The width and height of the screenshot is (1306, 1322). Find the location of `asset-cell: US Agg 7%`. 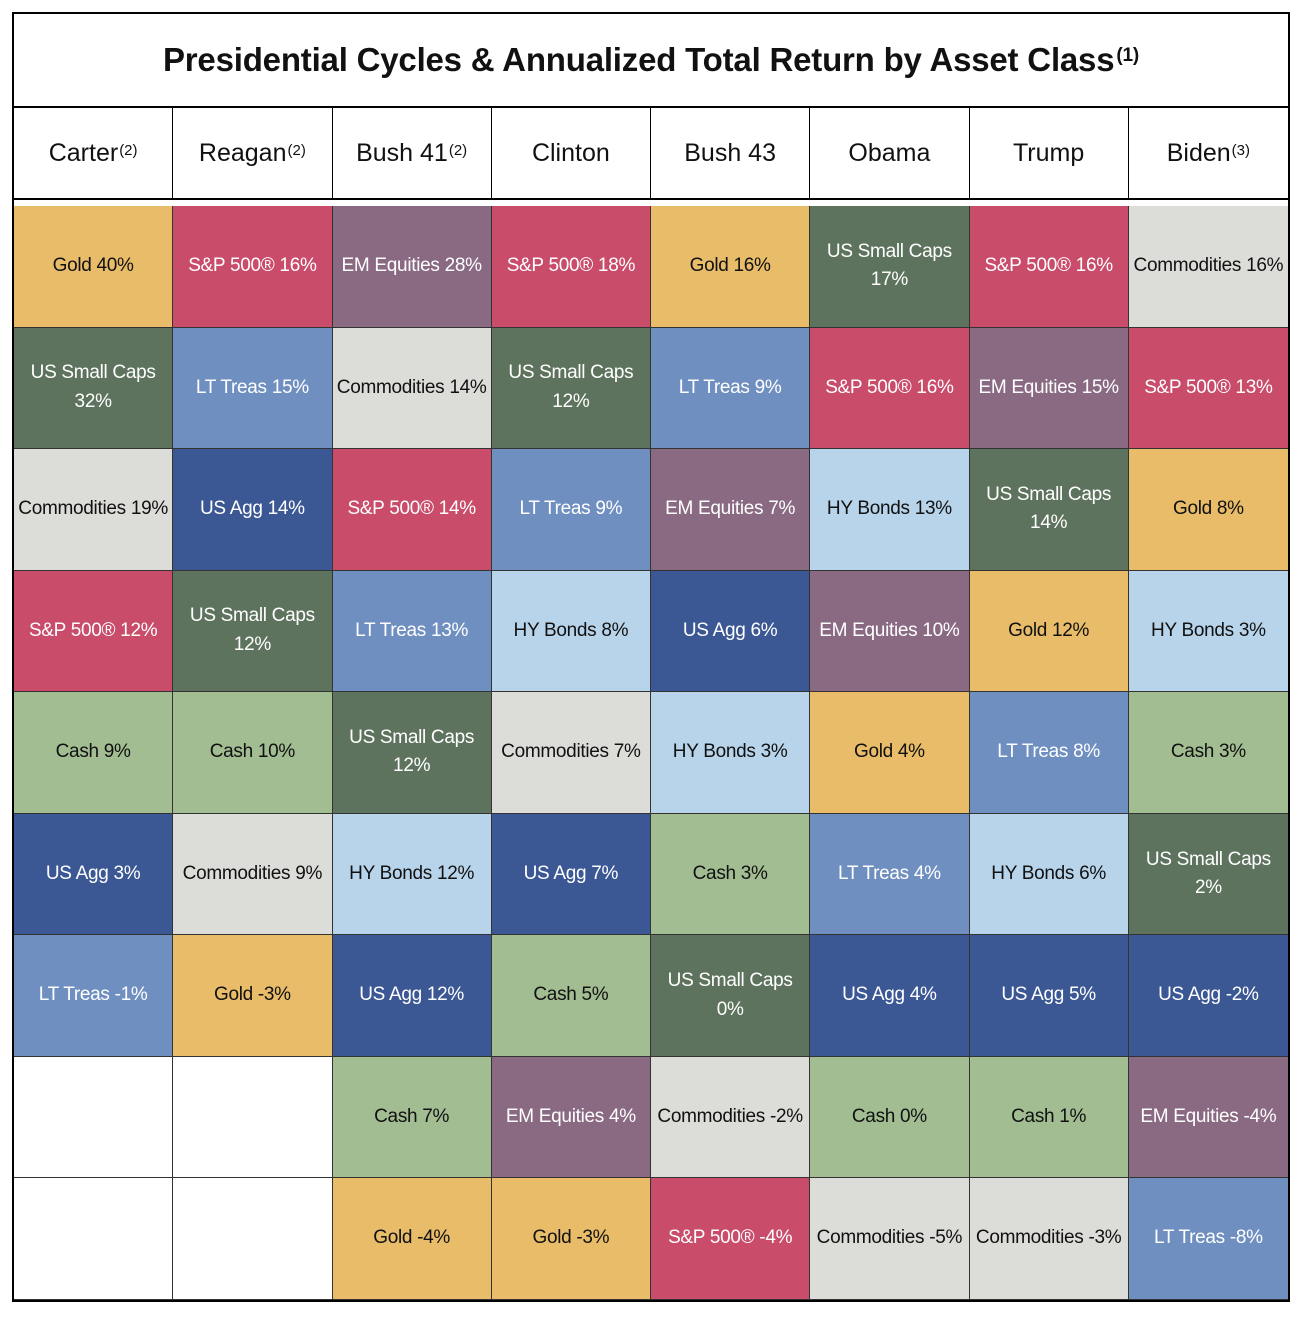

asset-cell: US Agg 7% is located at coordinates (571, 874).